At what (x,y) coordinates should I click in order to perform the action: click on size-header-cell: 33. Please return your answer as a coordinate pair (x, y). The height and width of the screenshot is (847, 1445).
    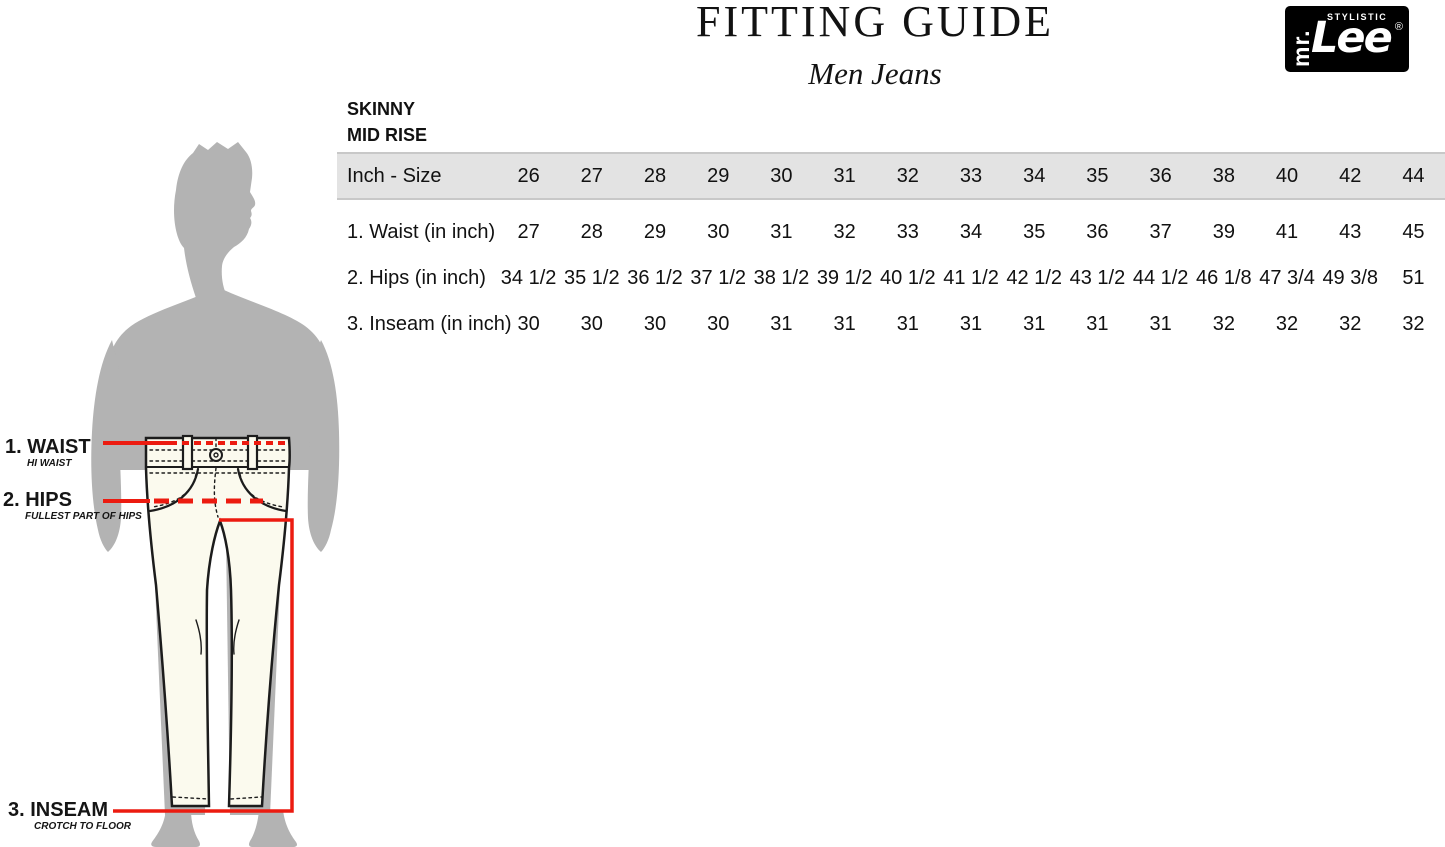
    Looking at the image, I should click on (971, 175).